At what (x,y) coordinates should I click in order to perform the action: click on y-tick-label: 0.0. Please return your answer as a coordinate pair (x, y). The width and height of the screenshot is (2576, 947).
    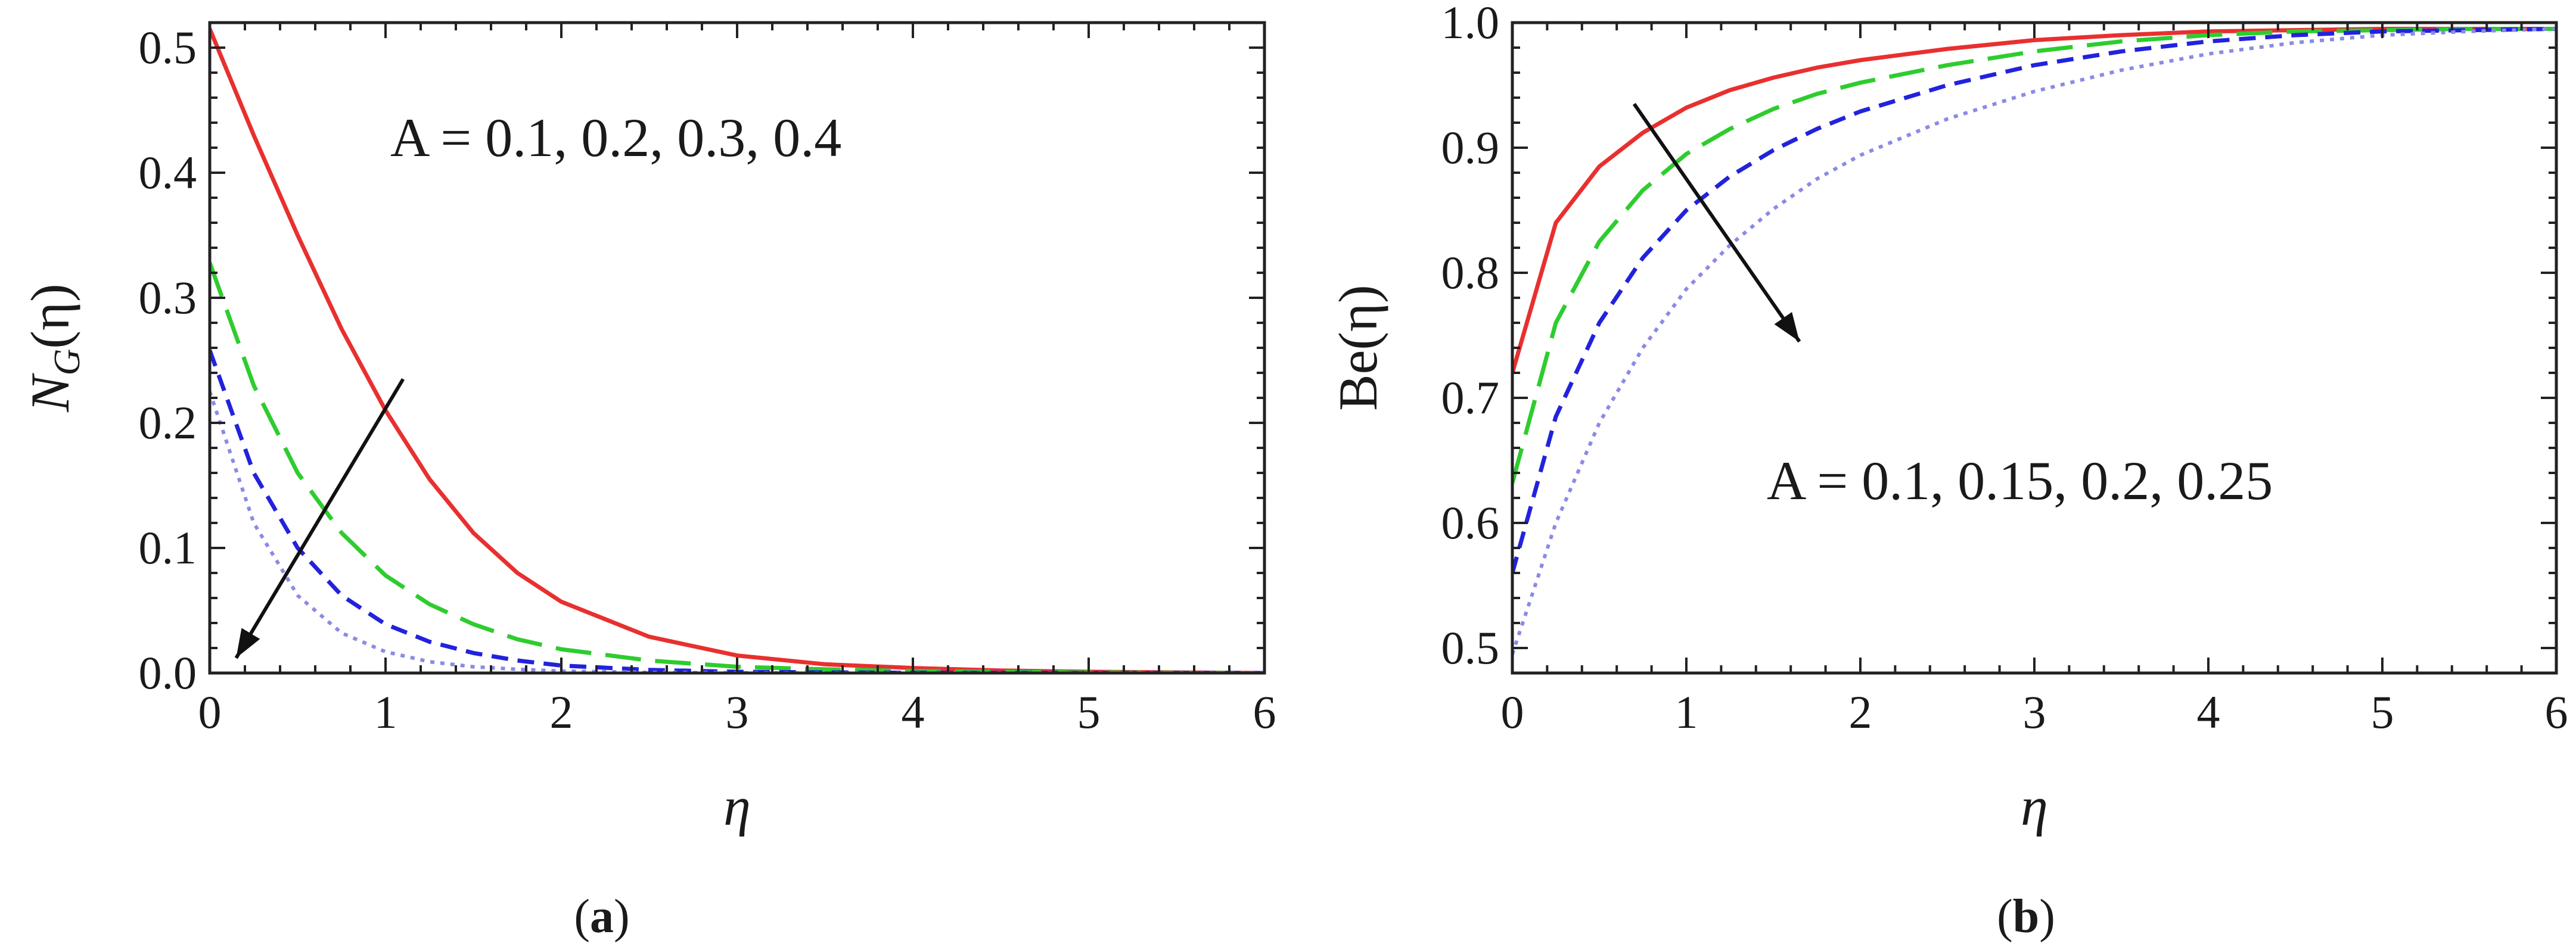
    Looking at the image, I should click on (168, 673).